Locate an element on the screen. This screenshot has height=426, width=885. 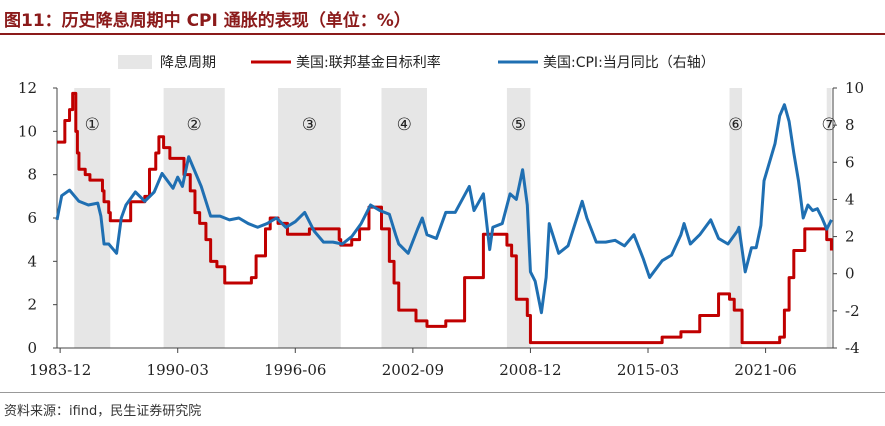
x-tick-label: 1990-03 is located at coordinates (178, 370).